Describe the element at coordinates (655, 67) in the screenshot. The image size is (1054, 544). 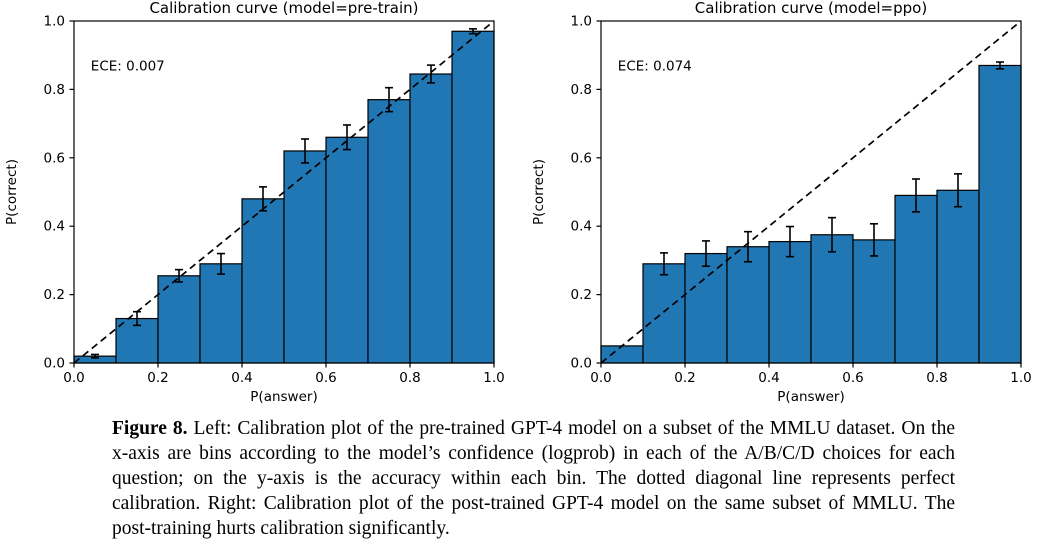
I see `ece-annotation: ECE: 0.074` at that location.